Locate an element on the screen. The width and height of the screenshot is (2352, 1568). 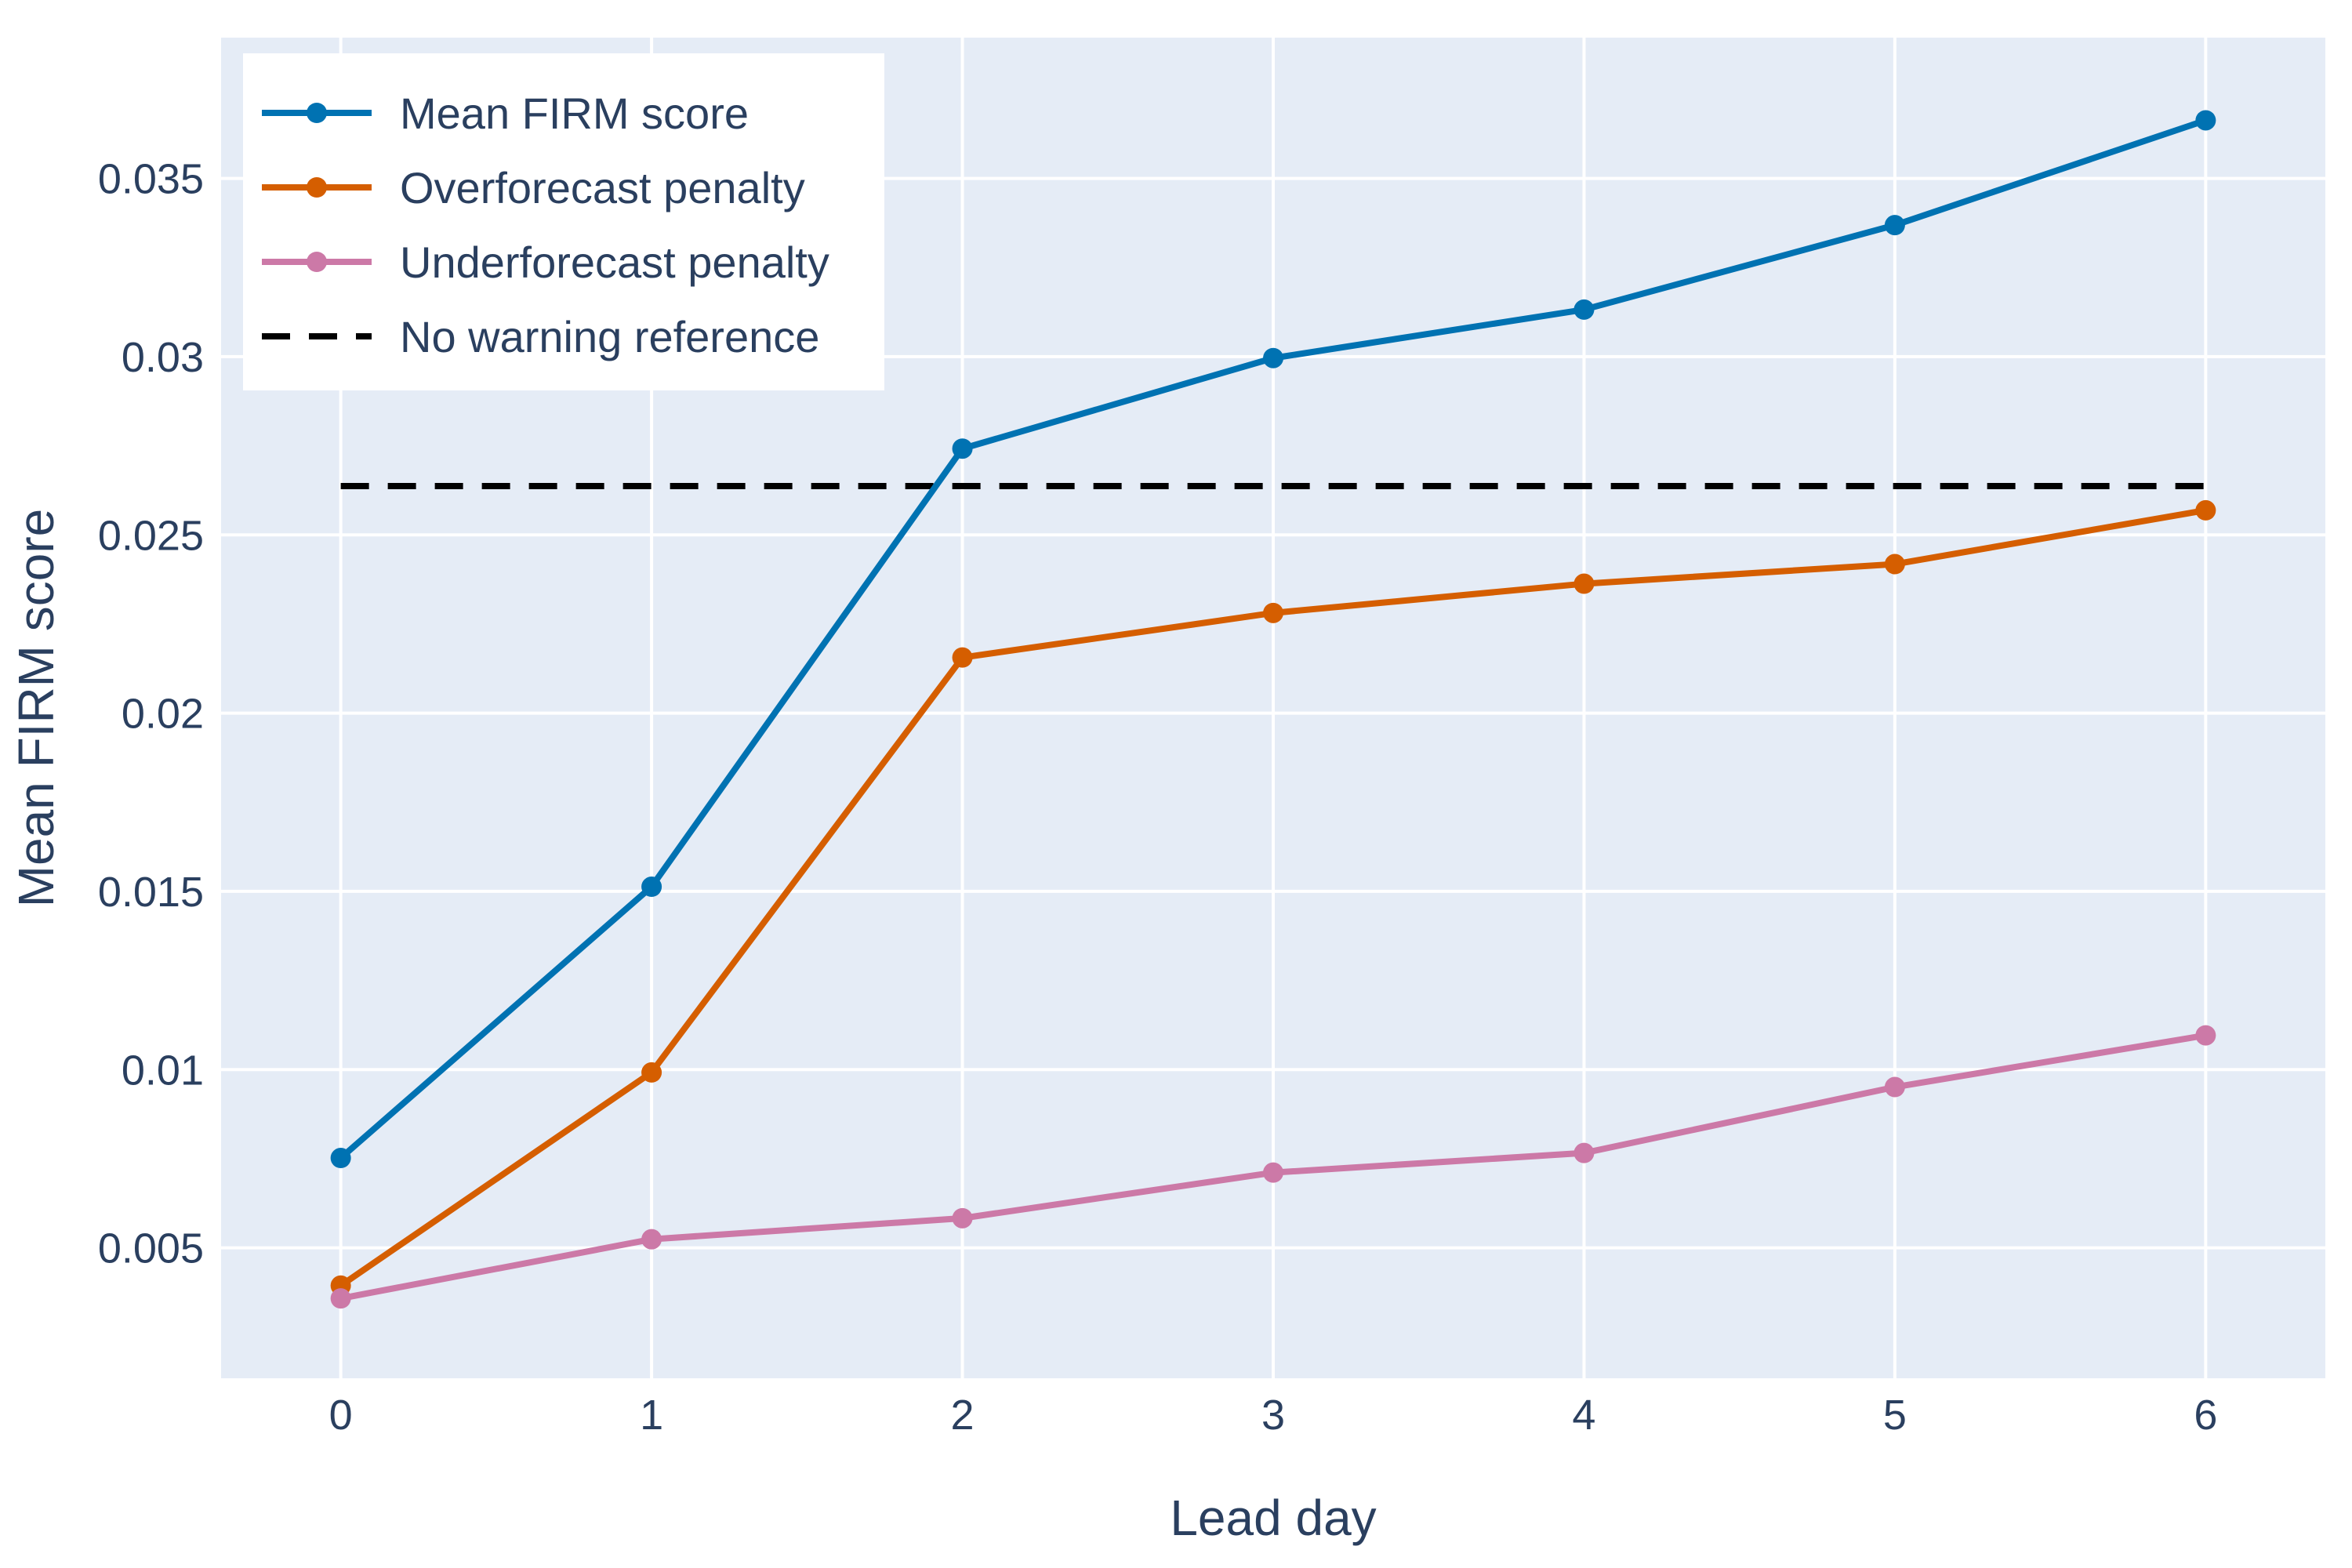
x-tick-label: 0 is located at coordinates (341, 1415).